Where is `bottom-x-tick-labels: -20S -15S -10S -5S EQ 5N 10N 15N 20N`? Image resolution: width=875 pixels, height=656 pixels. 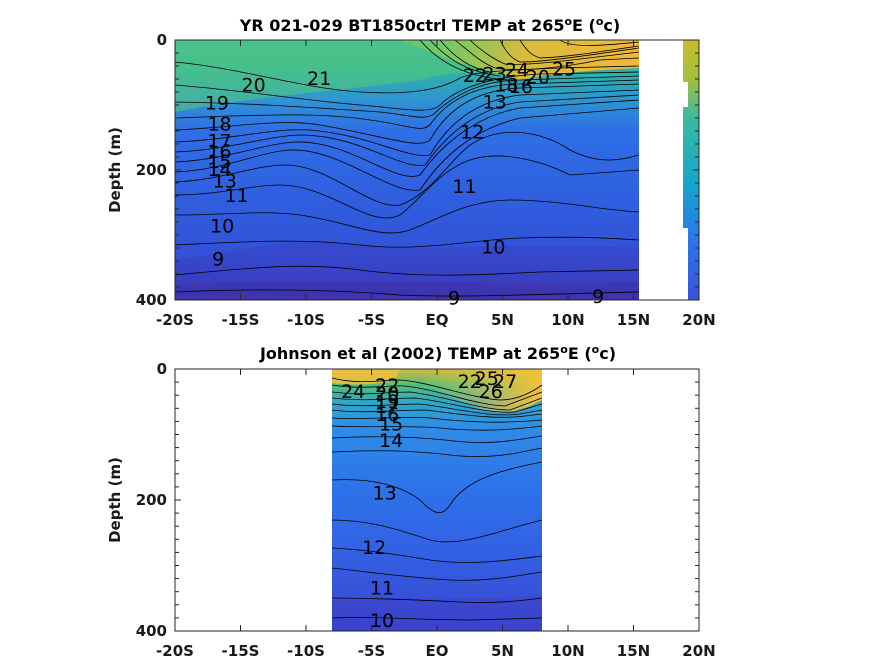 bottom-x-tick-labels: -20S -15S -10S -5S EQ 5N 10N 15N 20N is located at coordinates (436, 649).